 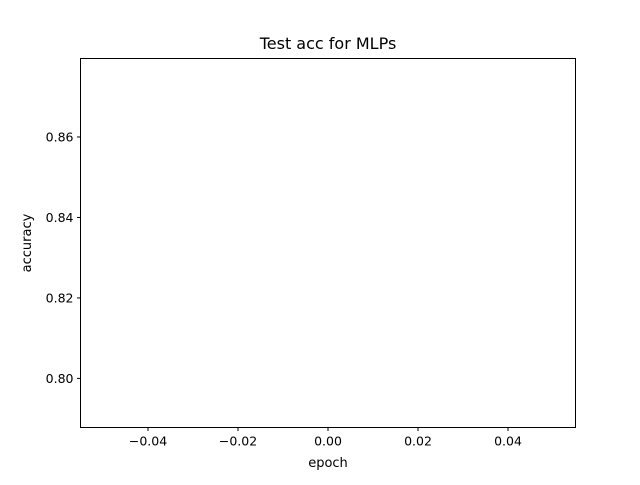 What do you see at coordinates (328, 463) in the screenshot?
I see `x-axis-label: epoch` at bounding box center [328, 463].